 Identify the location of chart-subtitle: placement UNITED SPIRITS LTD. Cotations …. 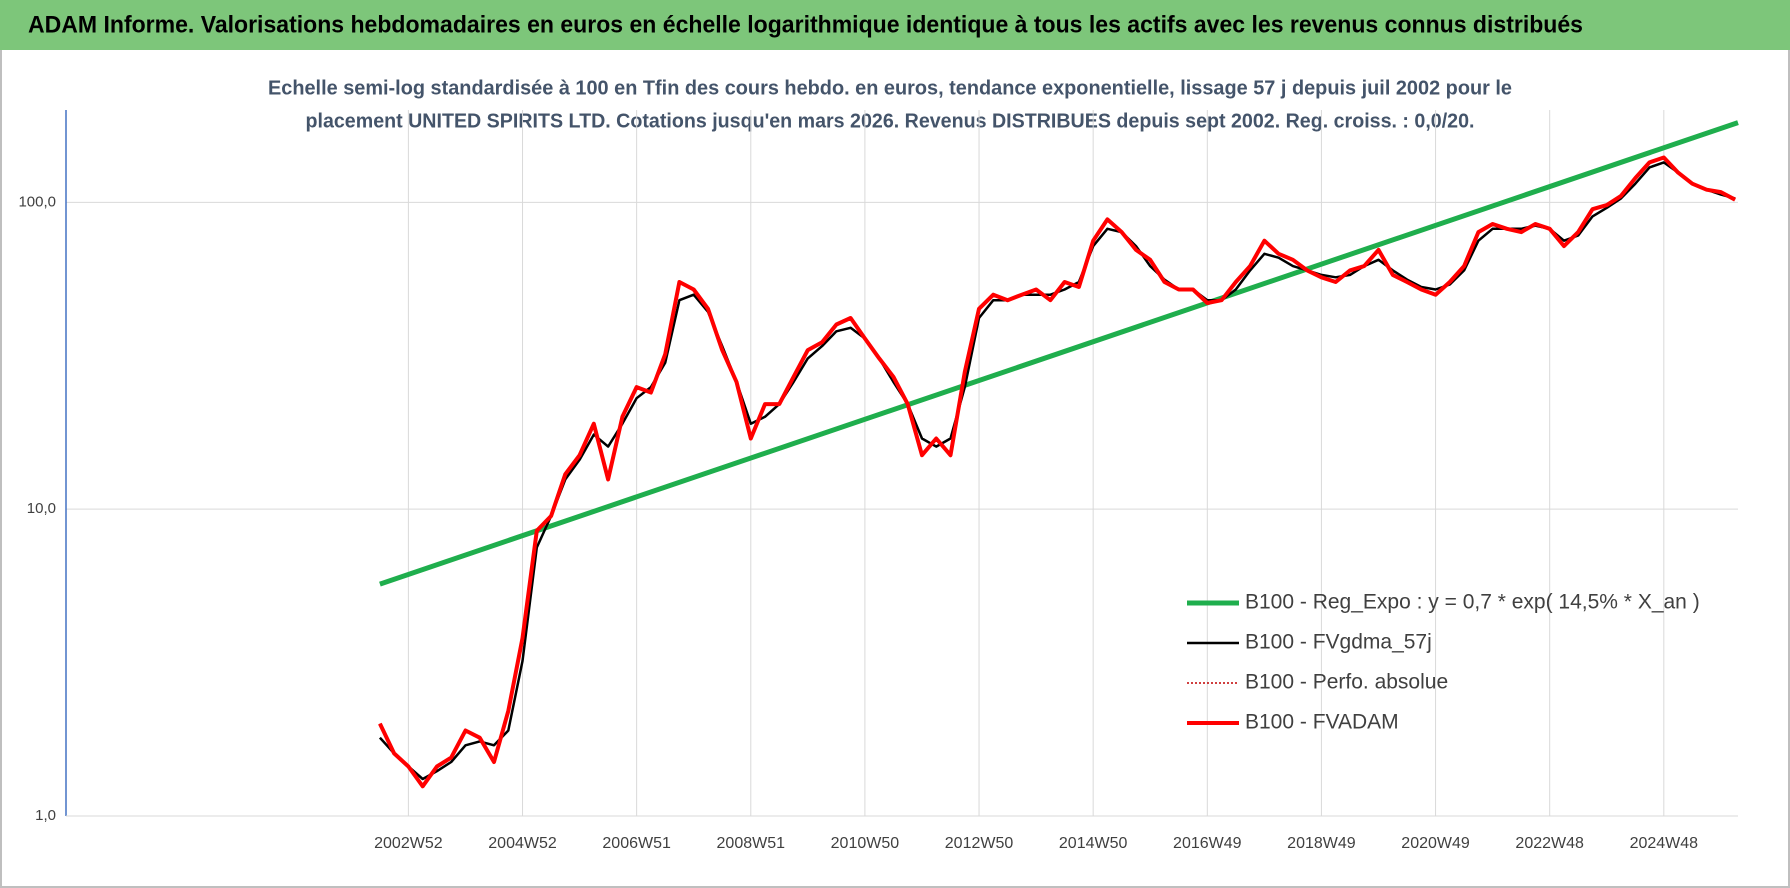
(890, 121).